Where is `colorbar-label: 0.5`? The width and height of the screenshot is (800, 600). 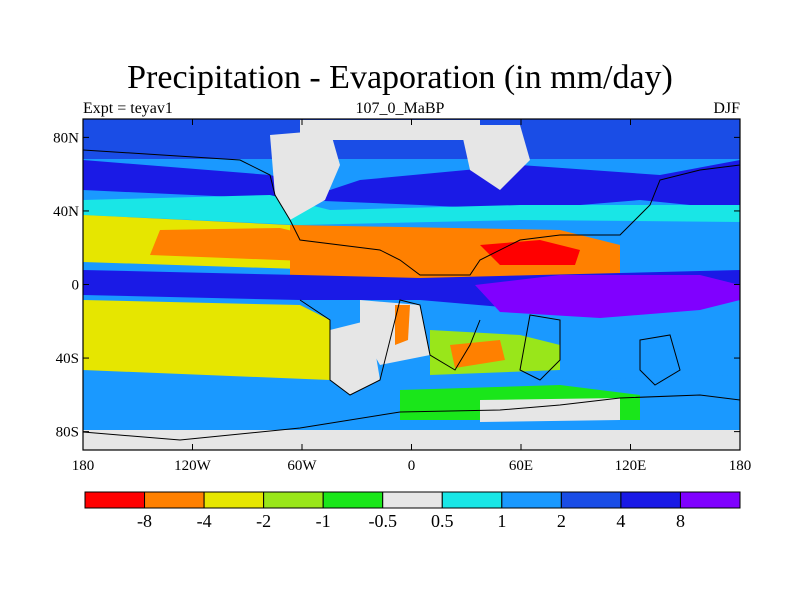 colorbar-label: 0.5 is located at coordinates (442, 521).